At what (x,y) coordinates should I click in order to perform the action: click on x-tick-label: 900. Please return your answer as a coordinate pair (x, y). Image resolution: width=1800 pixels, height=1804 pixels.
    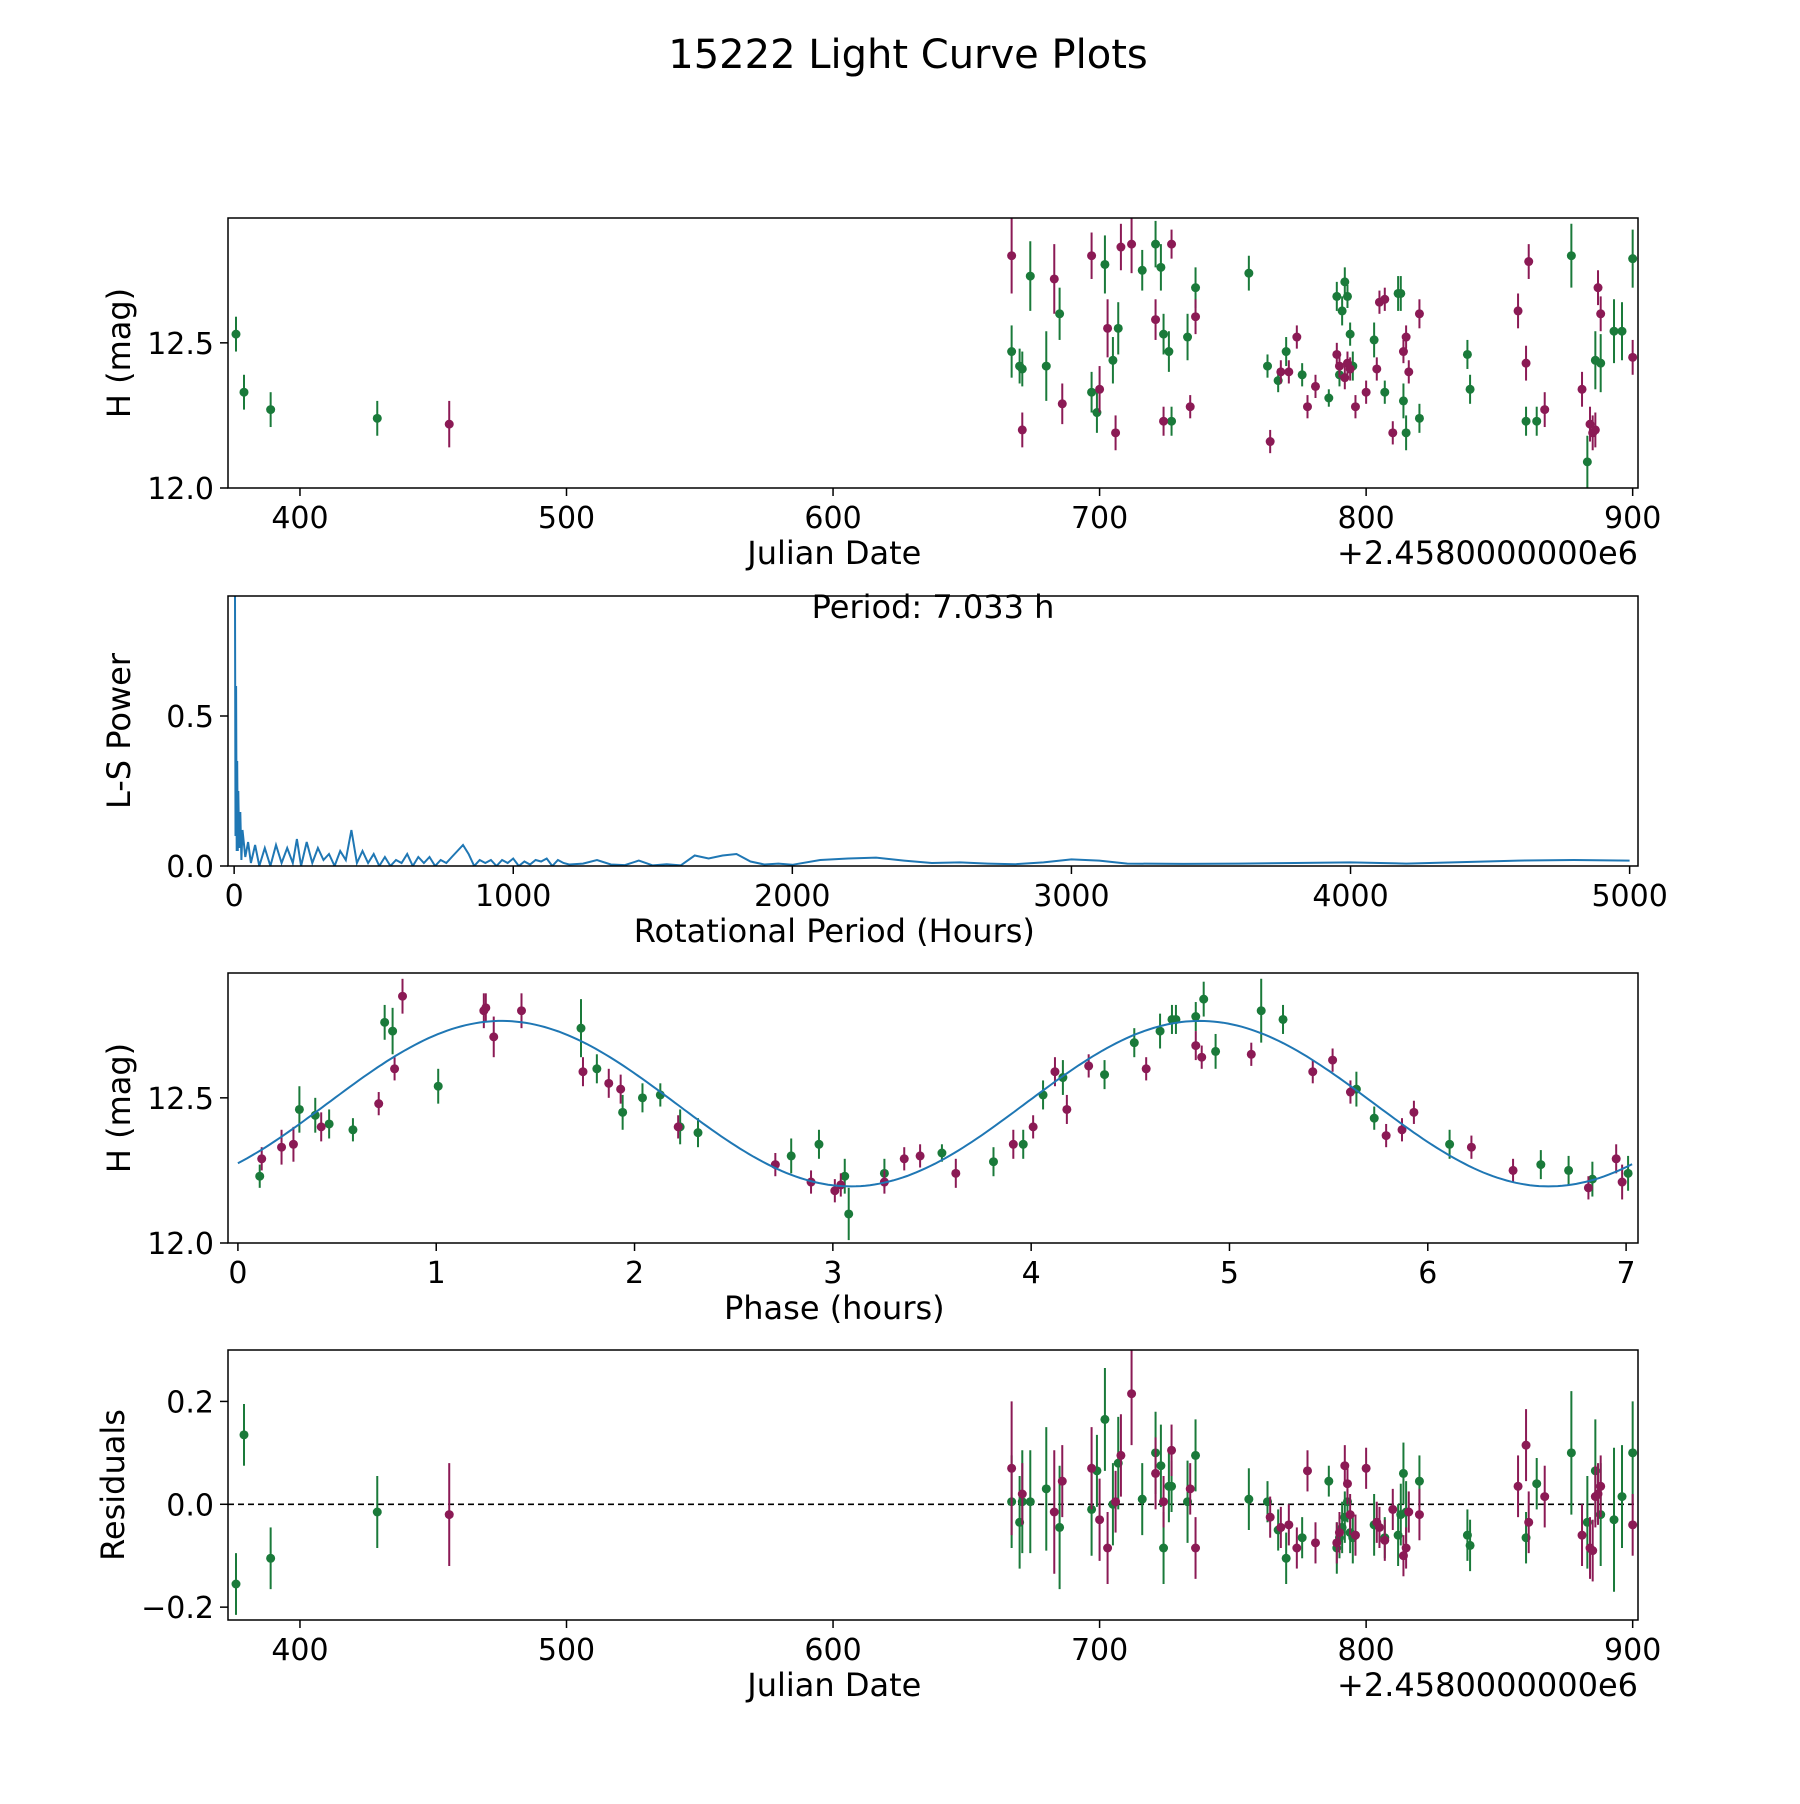
    Looking at the image, I should click on (1632, 518).